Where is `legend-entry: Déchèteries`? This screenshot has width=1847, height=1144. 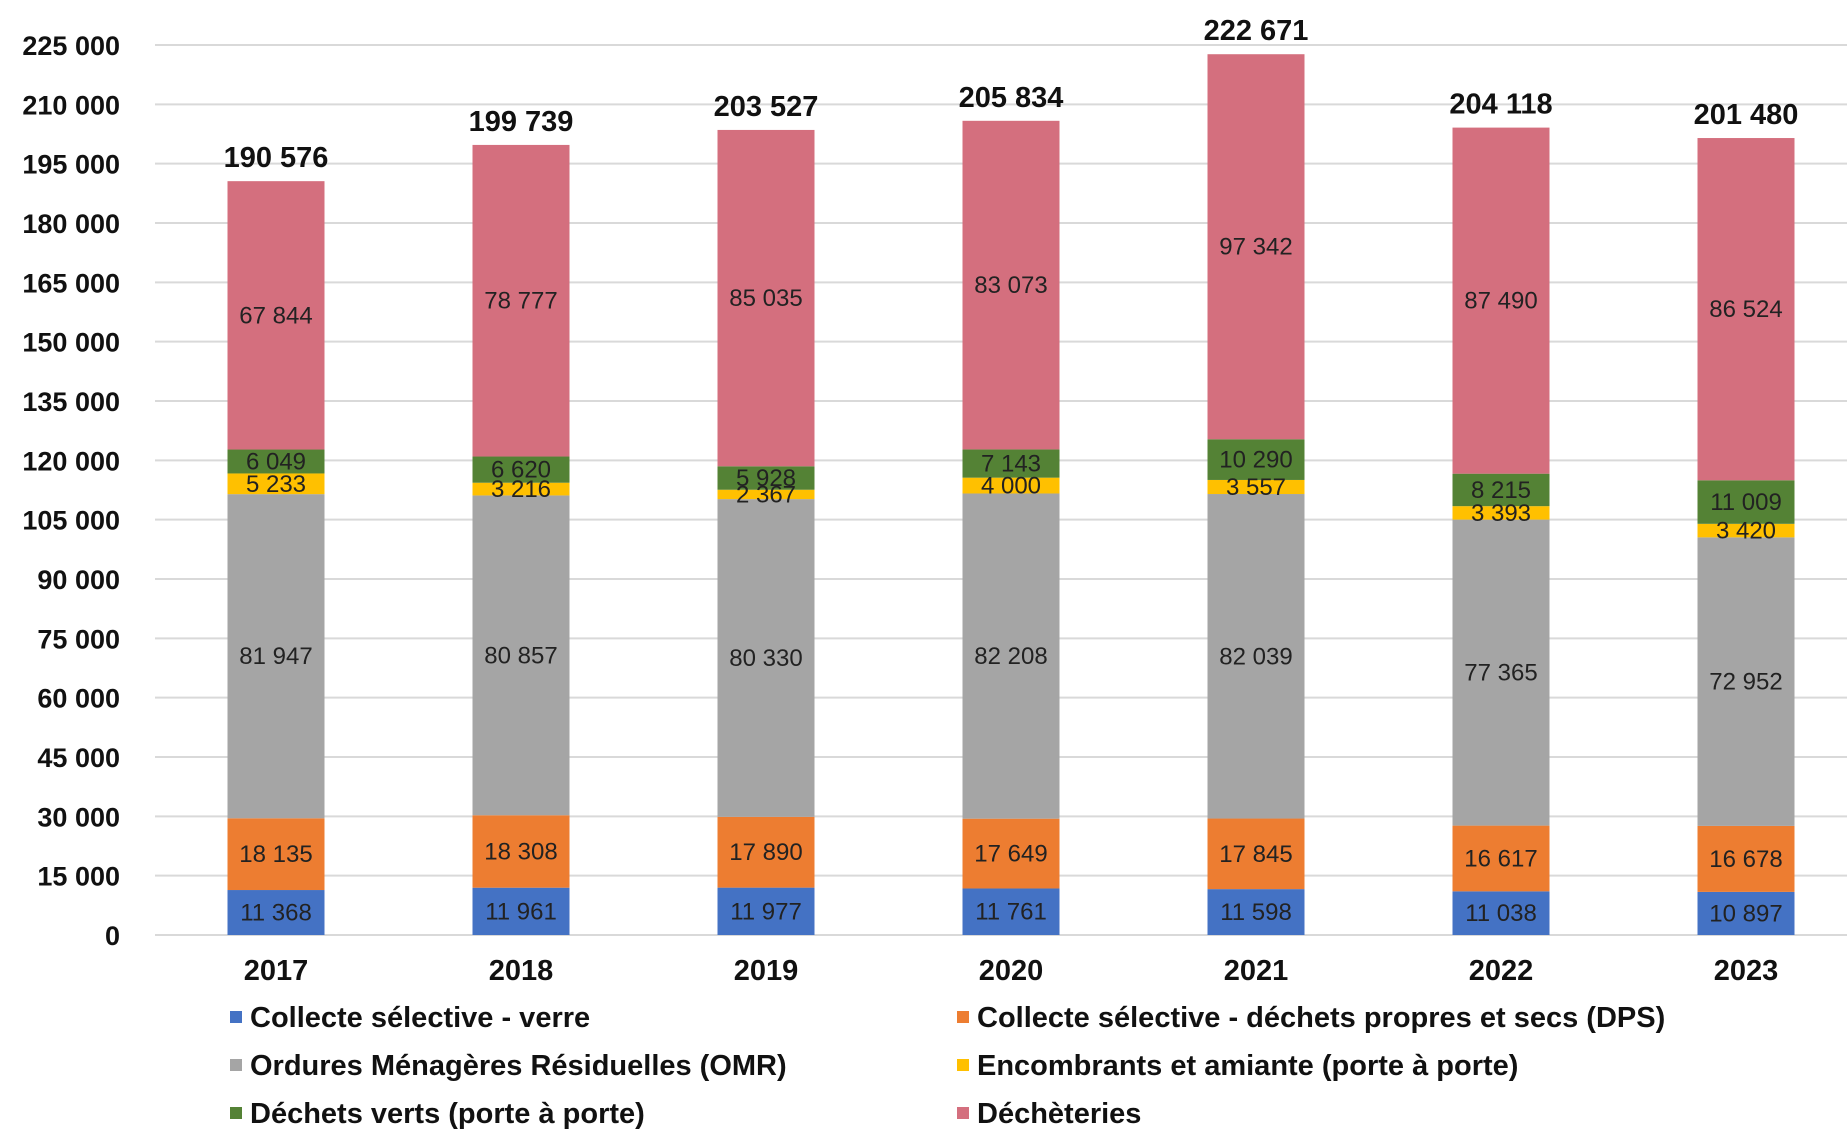
legend-entry: Déchèteries is located at coordinates (1059, 1114).